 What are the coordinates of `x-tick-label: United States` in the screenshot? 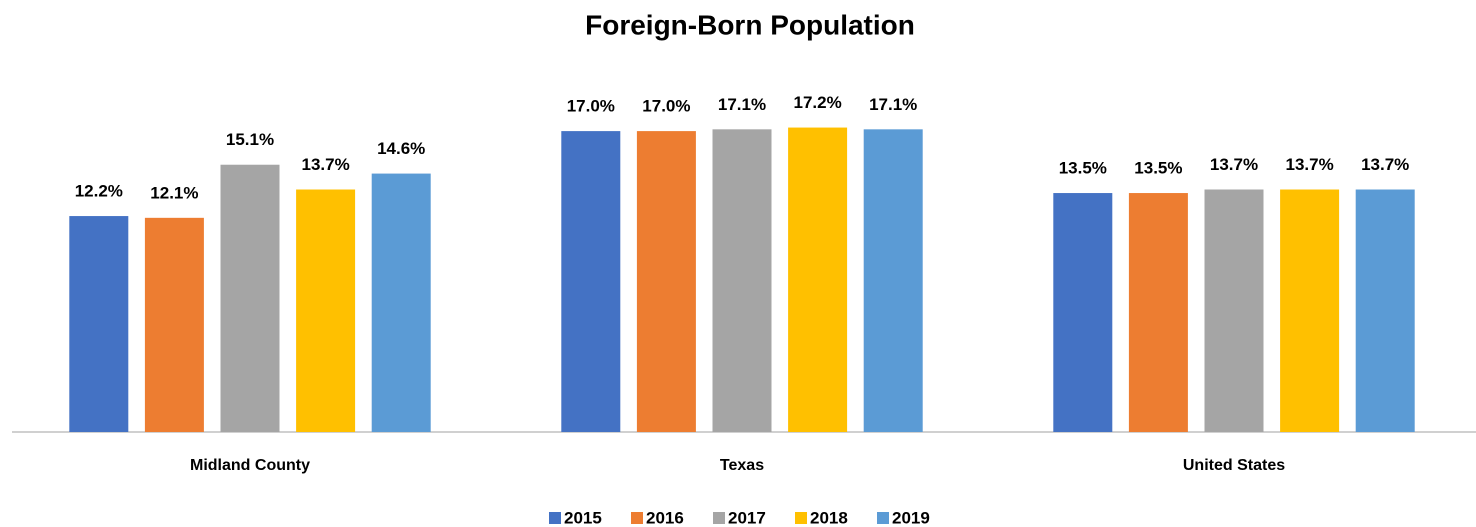 It's located at (1234, 465).